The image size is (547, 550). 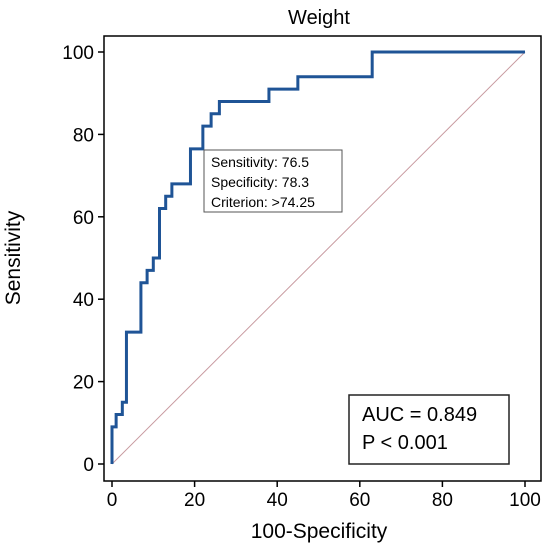 I want to click on chart-title: Weight, so click(x=319, y=18).